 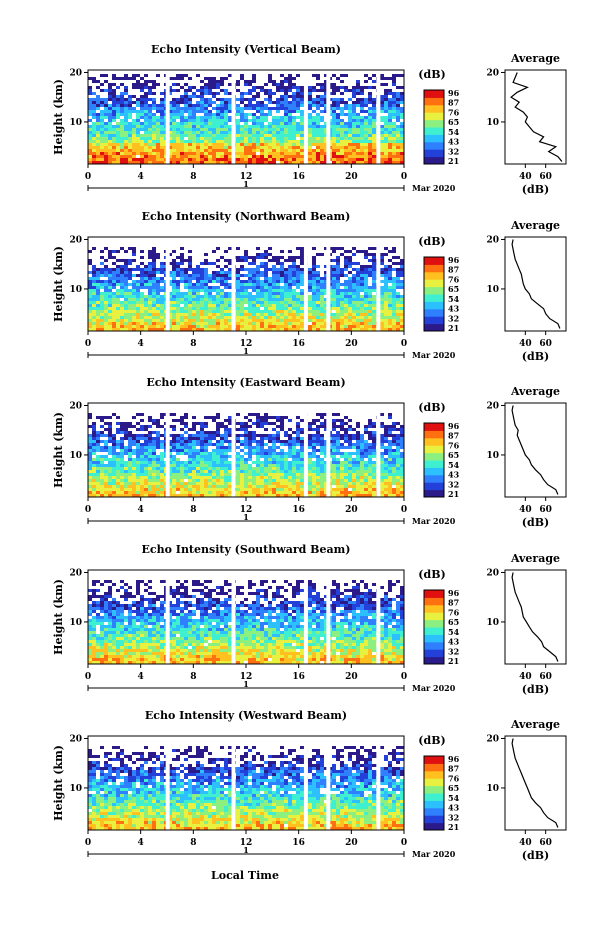 What do you see at coordinates (246, 177) in the screenshot?
I see `x-tick-label: 12` at bounding box center [246, 177].